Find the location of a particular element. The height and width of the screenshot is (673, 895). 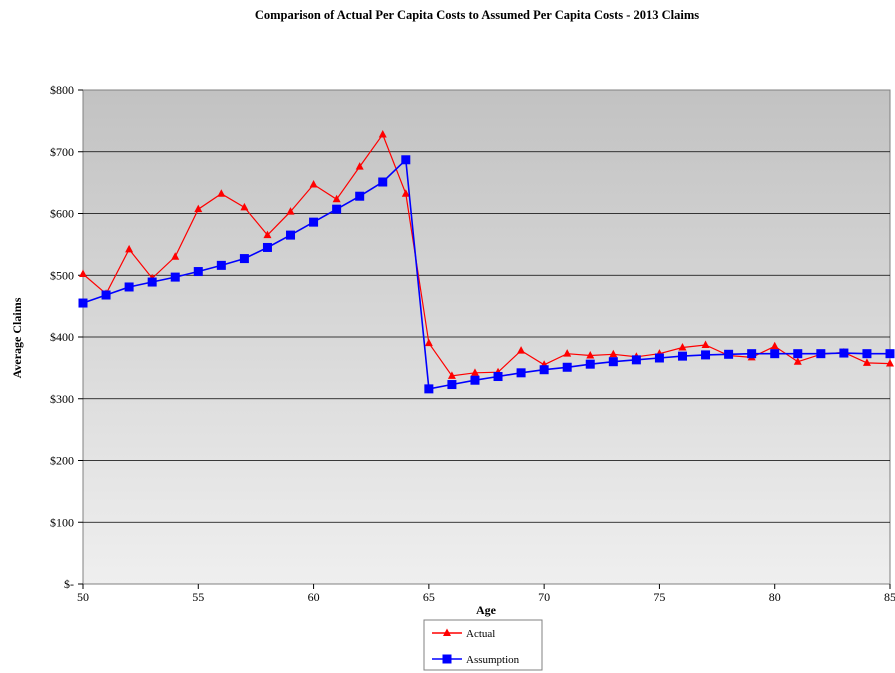

x-tick-label: 80 is located at coordinates (775, 597).